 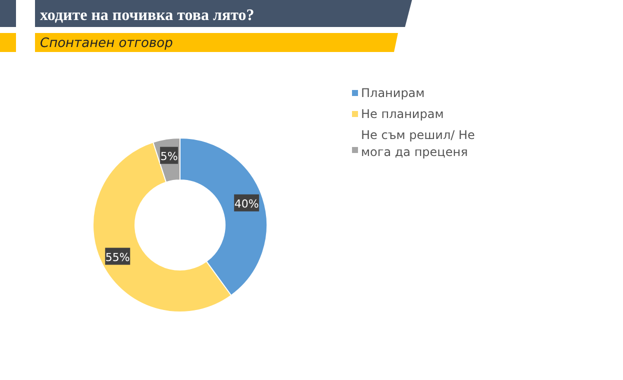 I want to click on data-label: 40%, so click(x=246, y=203).